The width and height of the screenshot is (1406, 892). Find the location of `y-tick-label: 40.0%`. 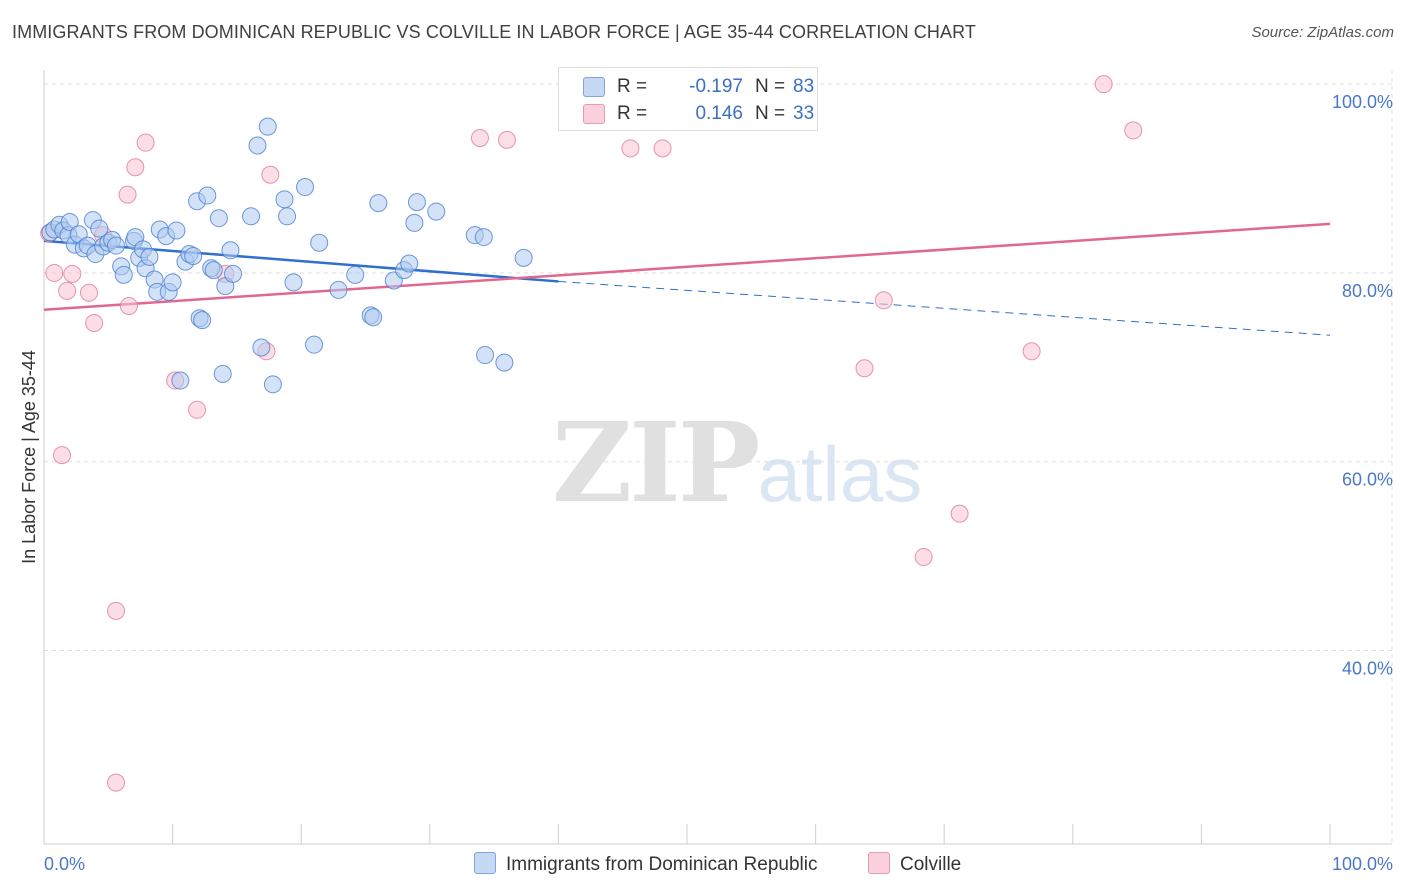

y-tick-label: 40.0% is located at coordinates (1367, 669).